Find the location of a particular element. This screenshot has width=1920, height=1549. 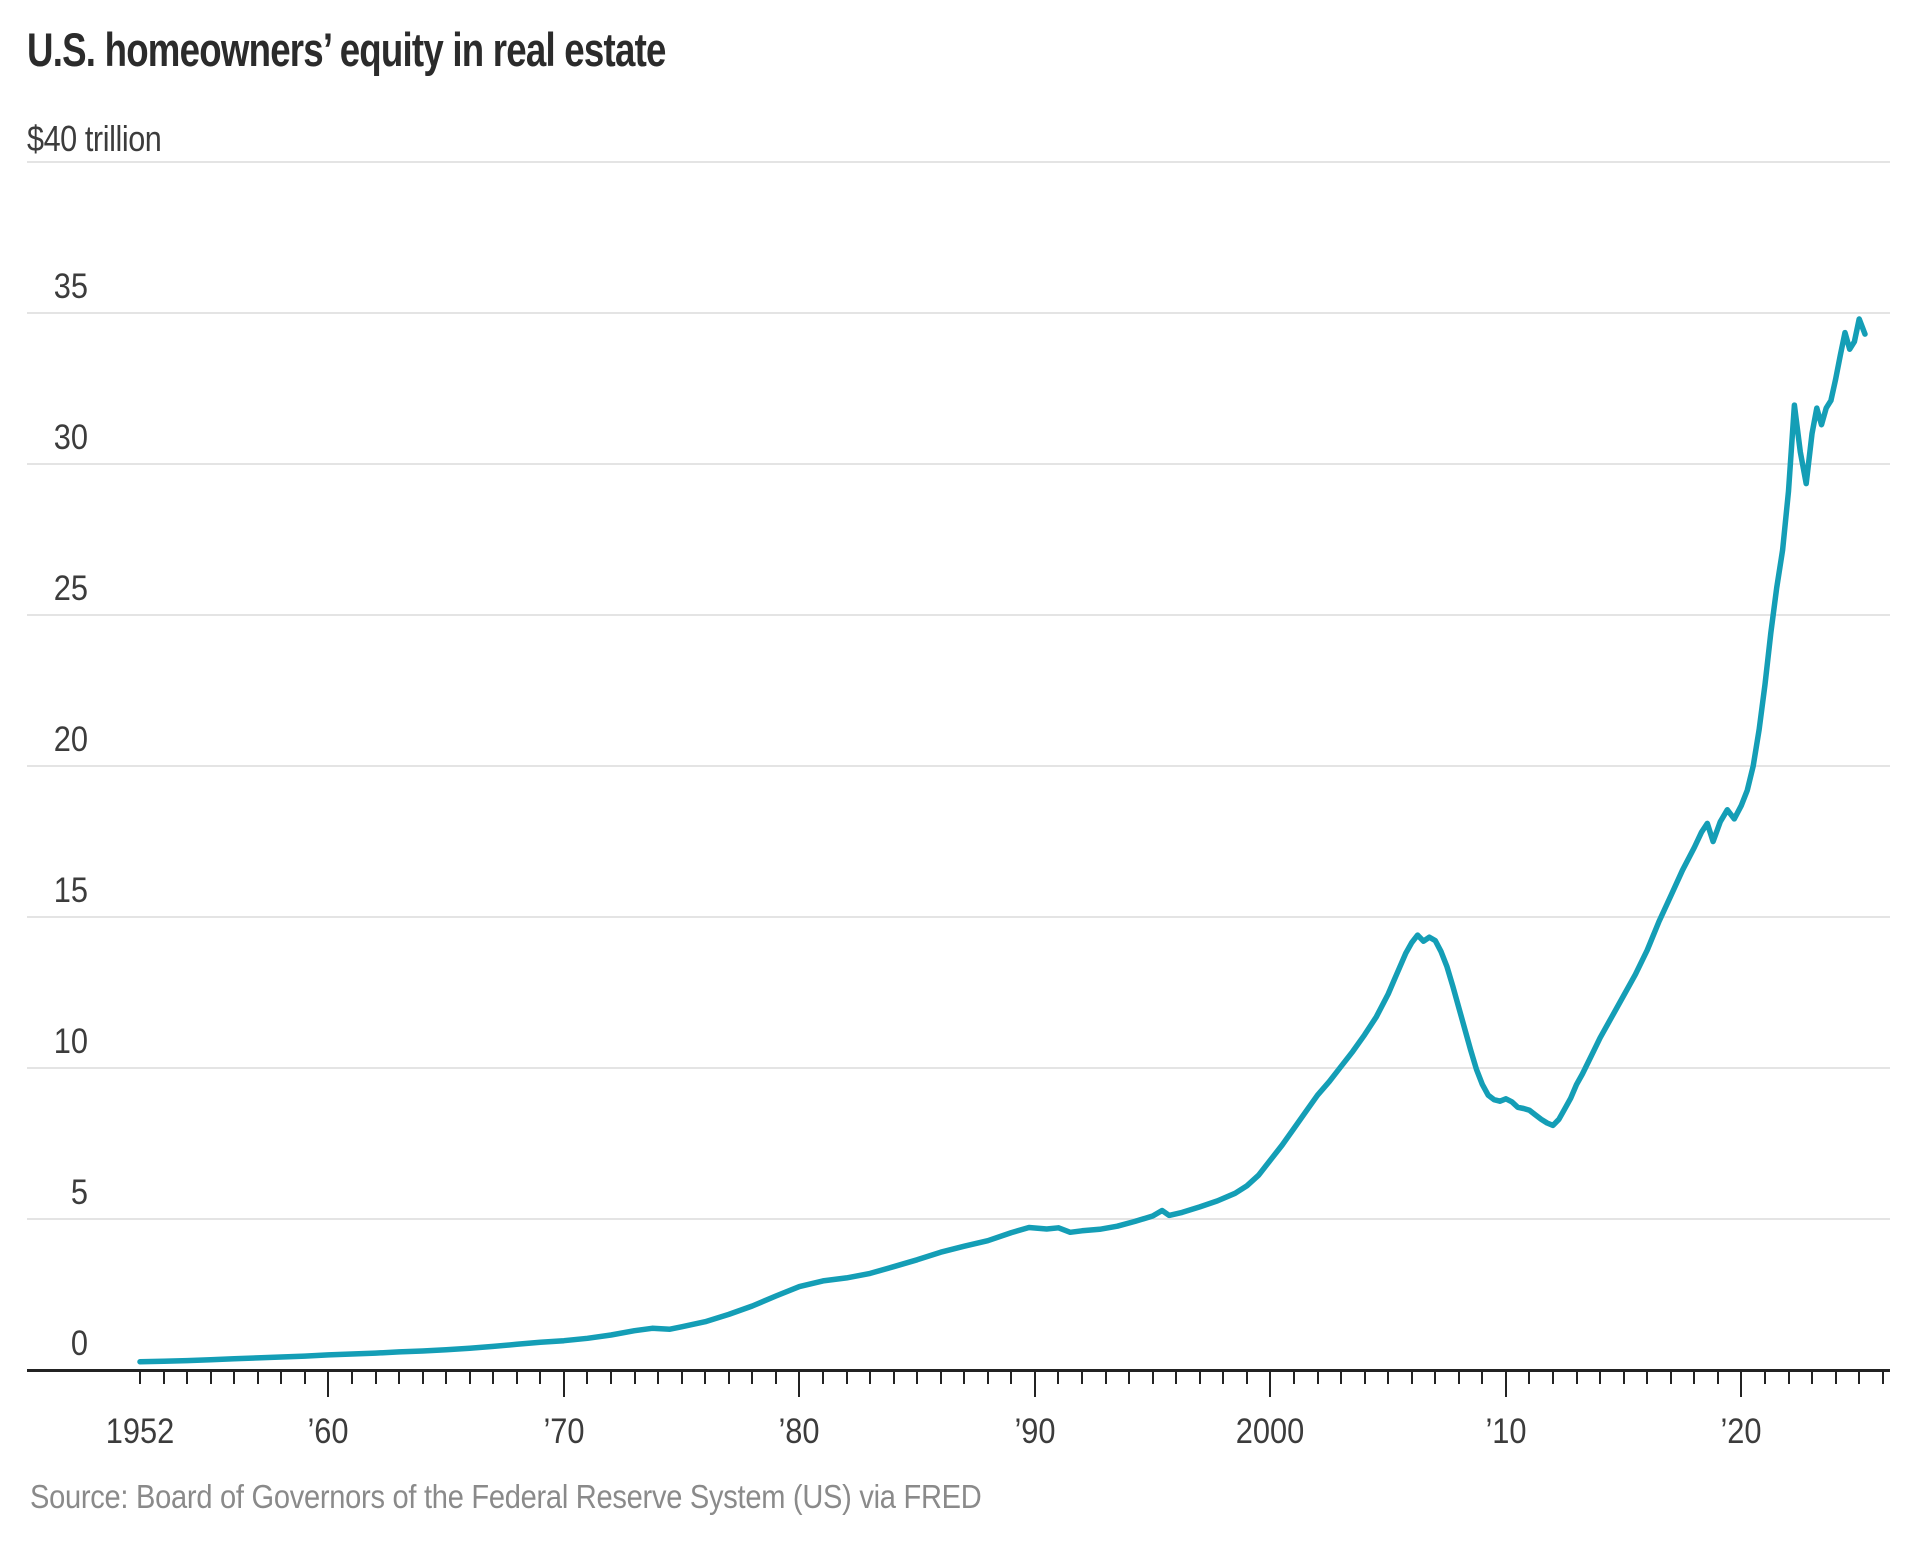

x-tick-label: ’90 is located at coordinates (1035, 1431).